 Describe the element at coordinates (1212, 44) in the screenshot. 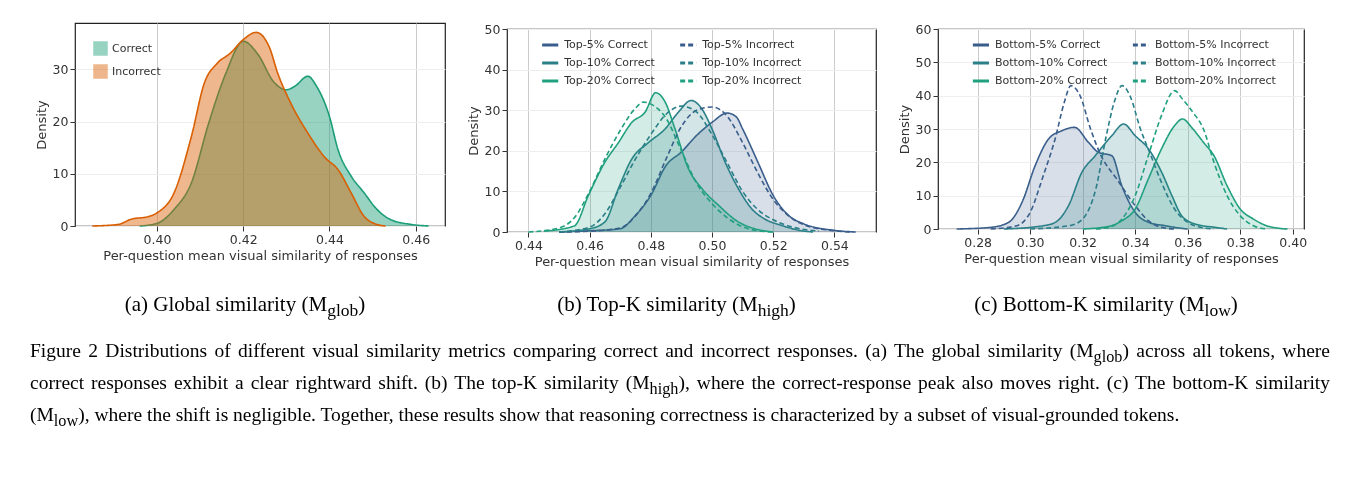

I see `legend-label: Bottom-5% Incorrect` at that location.